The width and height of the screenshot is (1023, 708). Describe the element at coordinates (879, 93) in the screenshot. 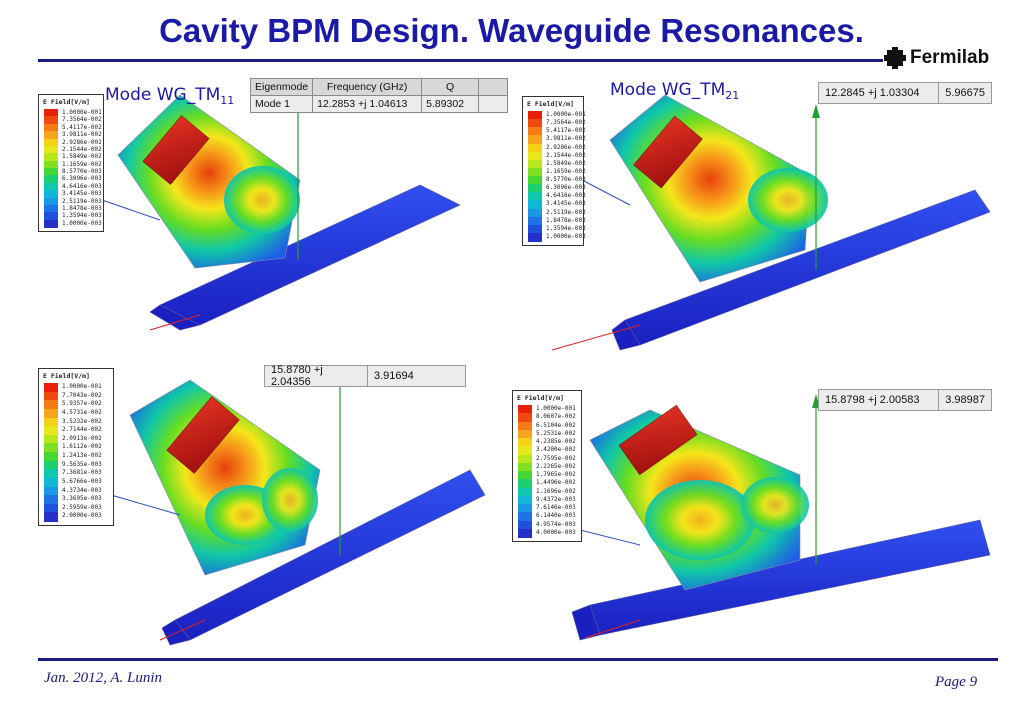

I see `value-freq: 12.2845 +j 1.03304` at that location.